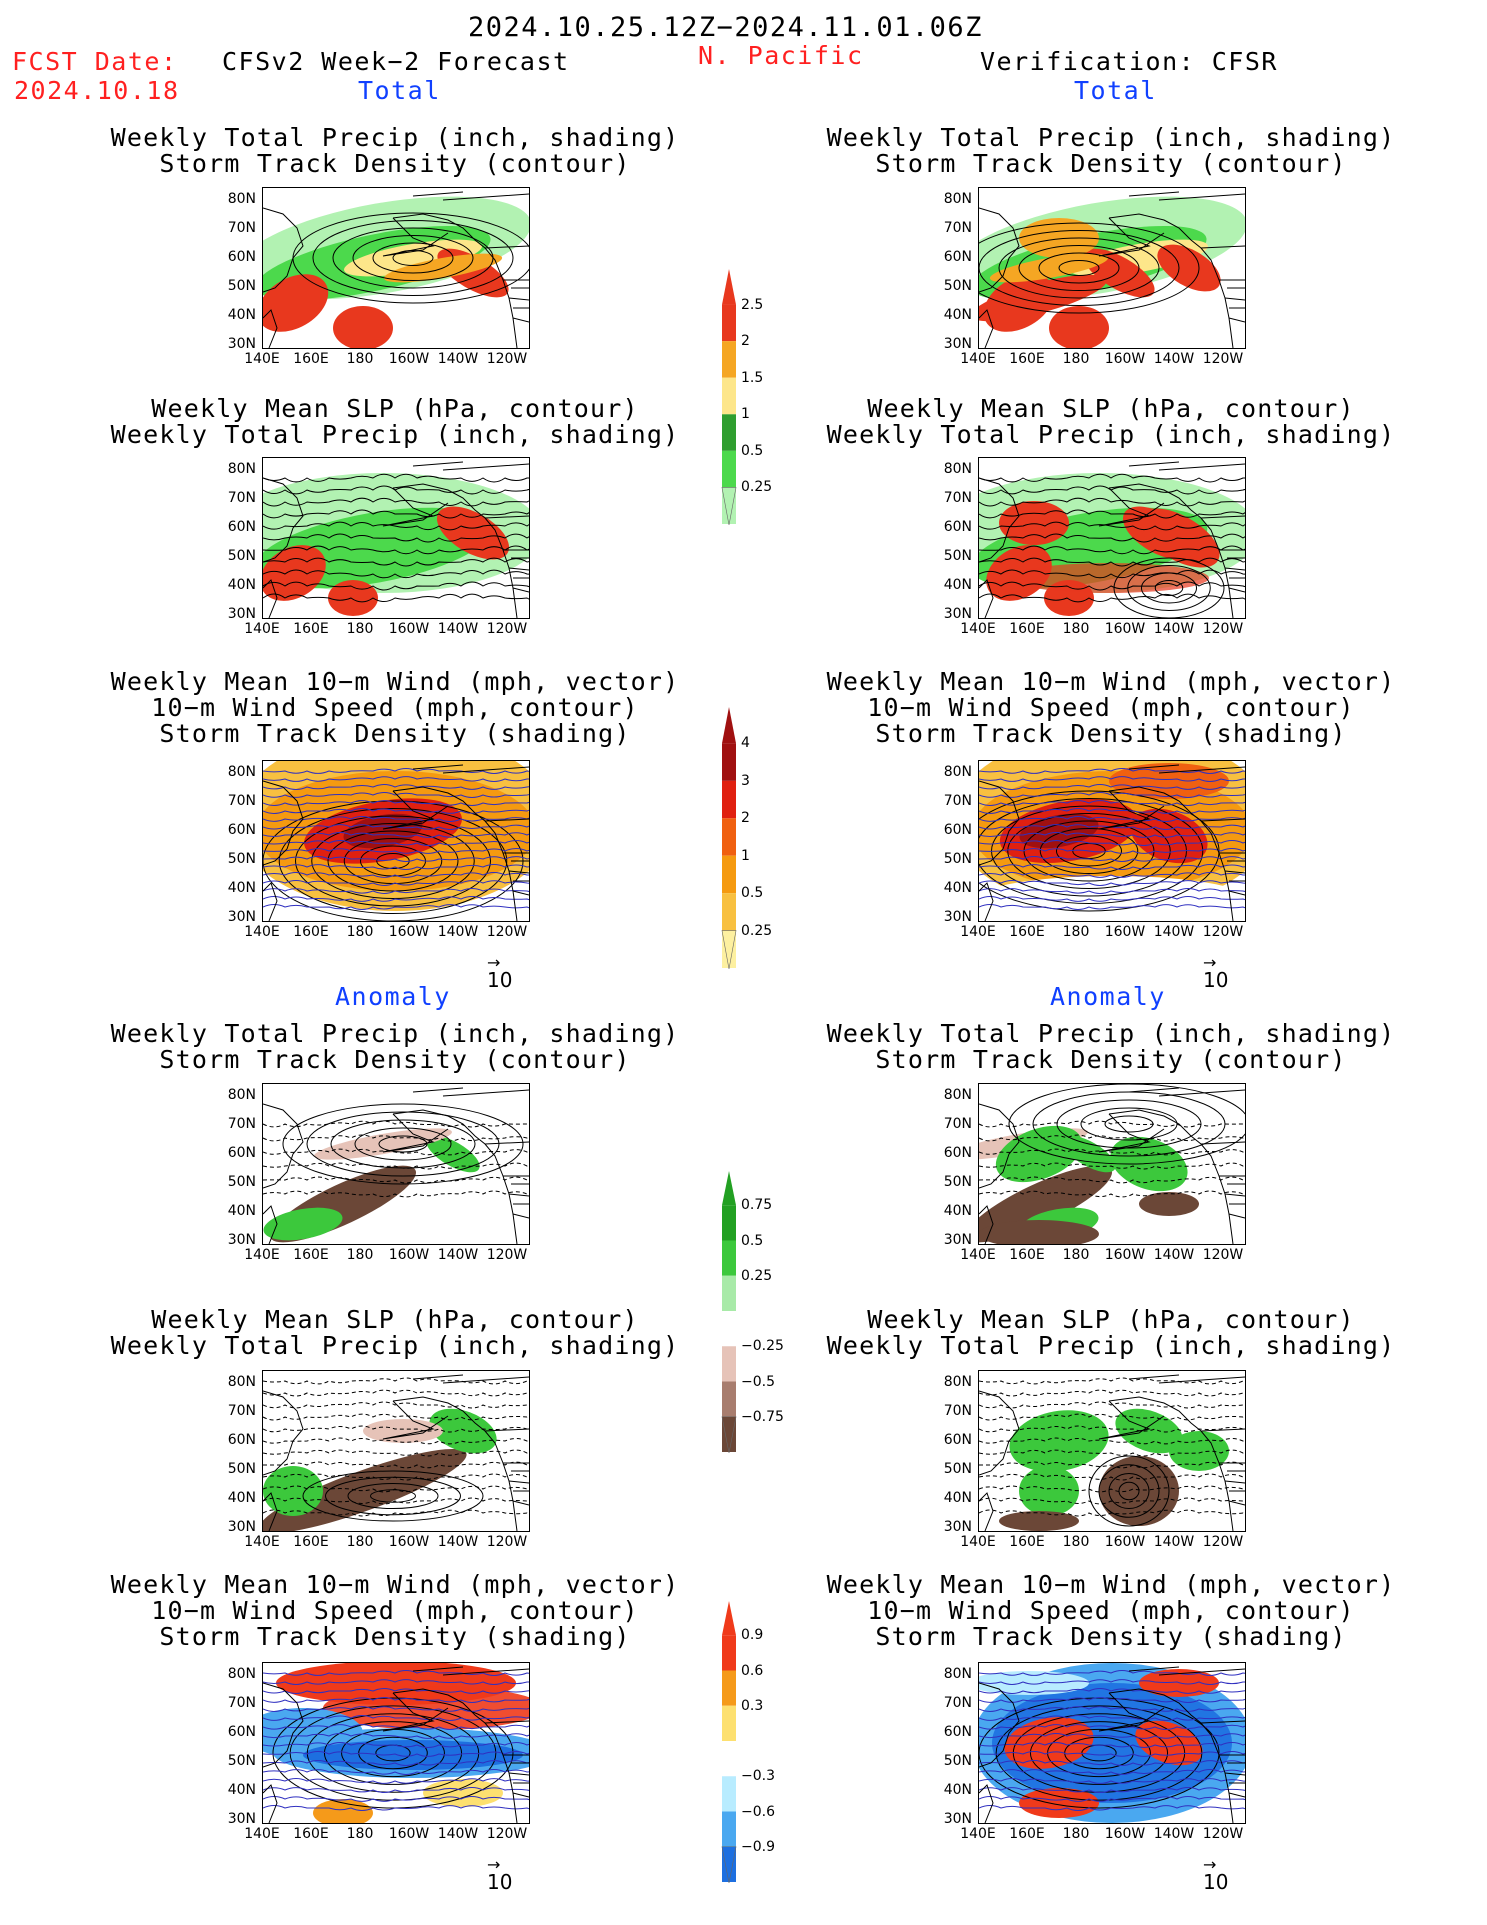 The height and width of the screenshot is (1925, 1487). Describe the element at coordinates (729, 397) in the screenshot. I see `colorbar-total_precip` at that location.